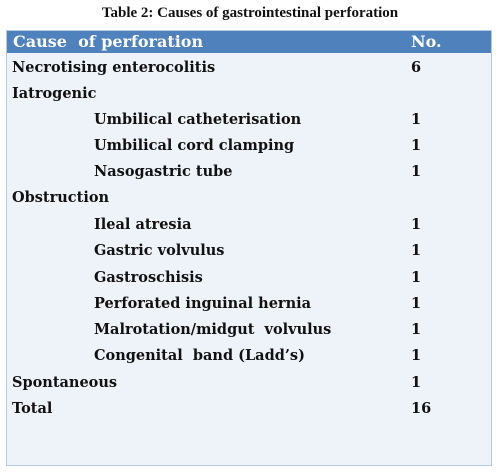 The height and width of the screenshot is (474, 500). I want to click on row-cause: Umbilical cord clamping, so click(194, 145).